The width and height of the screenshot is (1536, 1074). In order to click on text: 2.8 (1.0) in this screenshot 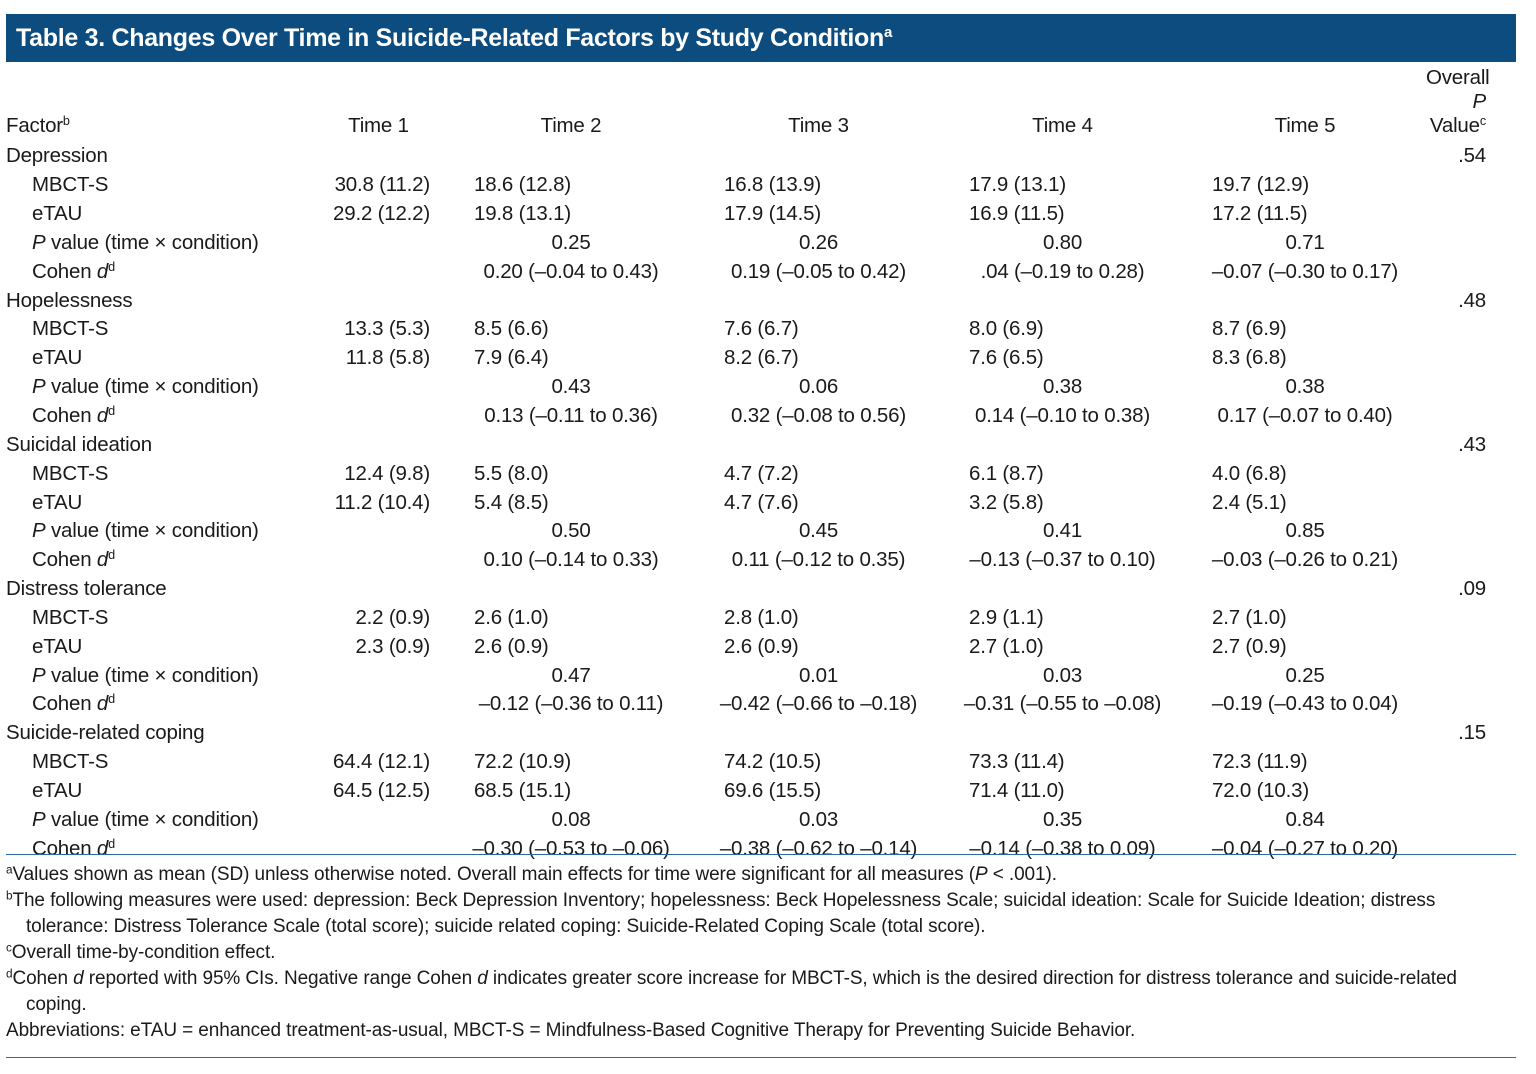, I will do `click(761, 617)`.